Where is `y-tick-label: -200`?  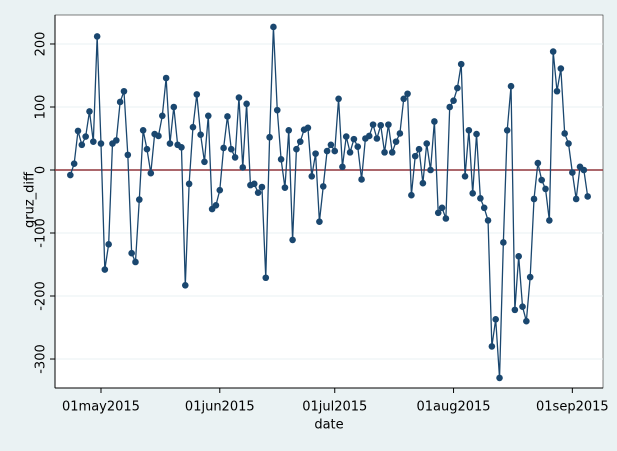
y-tick-label: -200 is located at coordinates (41, 296).